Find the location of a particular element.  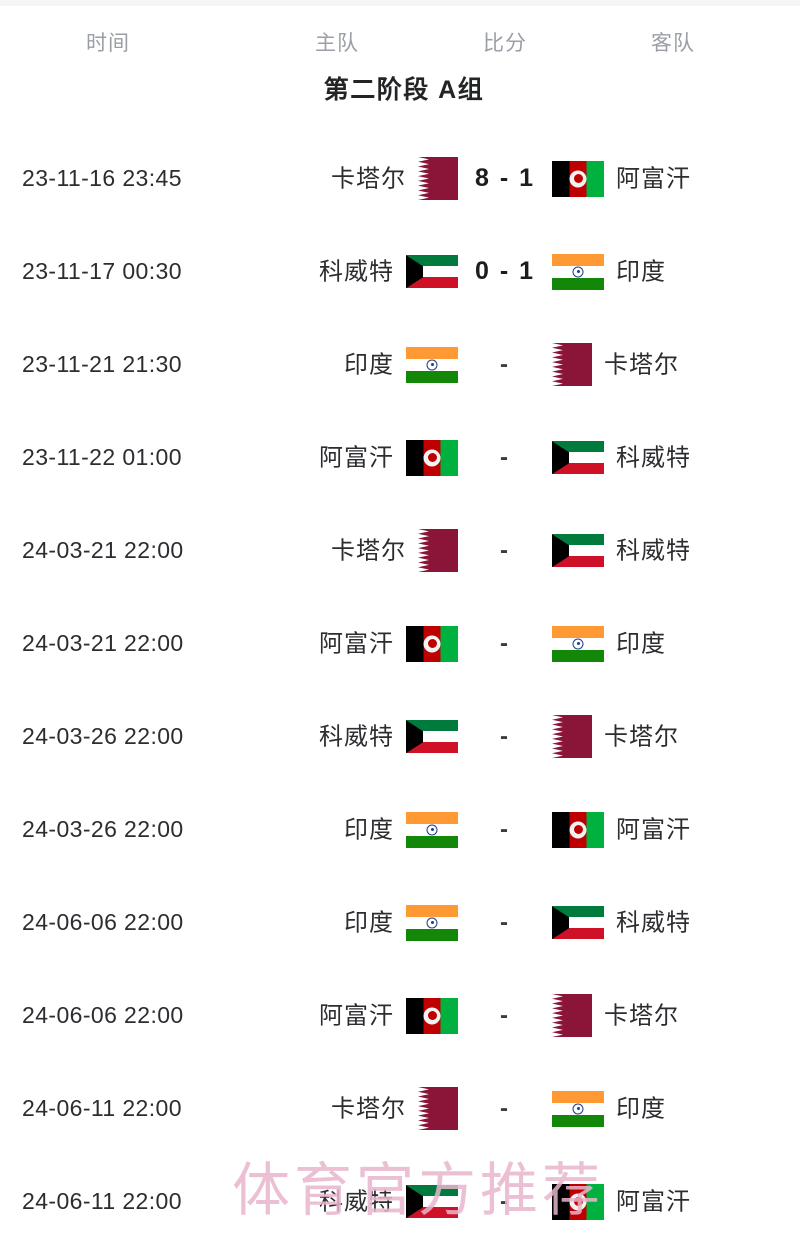

match-row: 24-06-06 22:00 印度 - 科威特 is located at coordinates (400, 922).